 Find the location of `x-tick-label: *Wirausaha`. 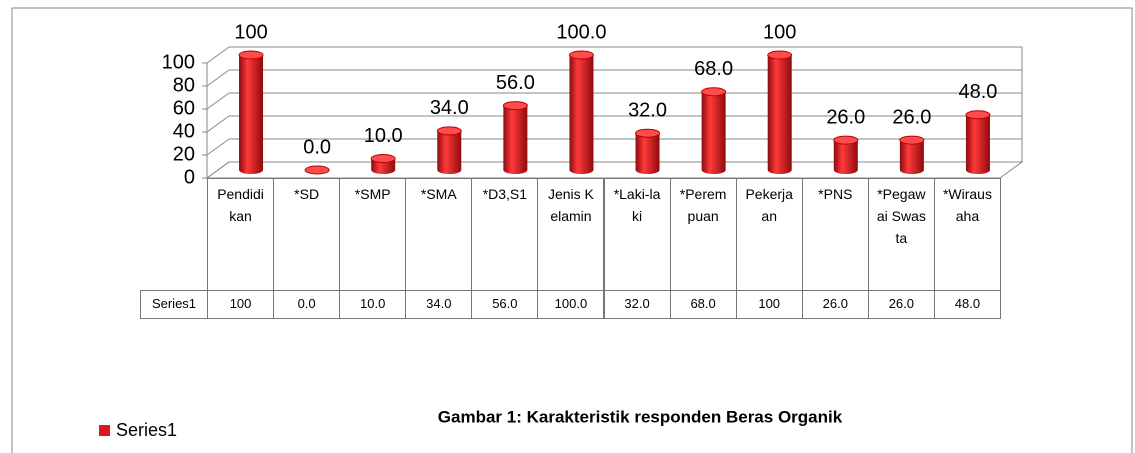

x-tick-label: *Wirausaha is located at coordinates (967, 234).